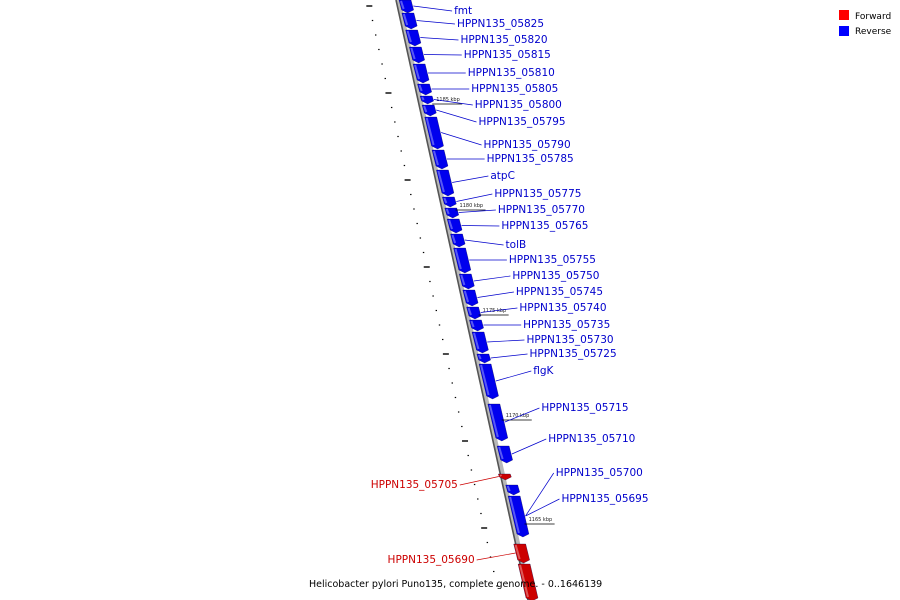 This screenshot has height=600, width=900. Describe the element at coordinates (518, 105) in the screenshot. I see `gene-label: HPPN135_05800` at that location.